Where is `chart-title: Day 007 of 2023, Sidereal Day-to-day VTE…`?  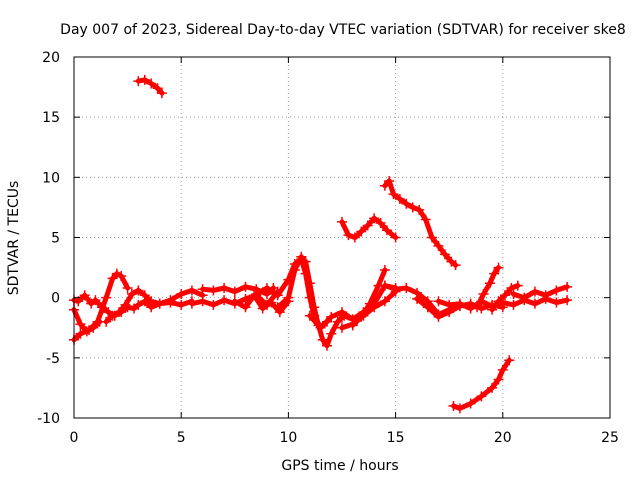 chart-title: Day 007 of 2023, Sidereal Day-to-day VTE… is located at coordinates (343, 30).